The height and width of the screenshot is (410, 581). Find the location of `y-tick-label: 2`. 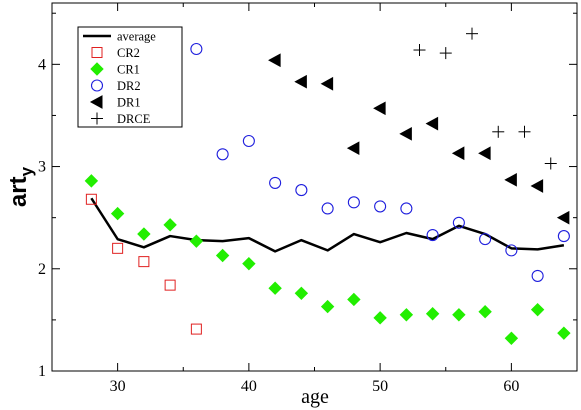

y-tick-label: 2 is located at coordinates (42, 269).